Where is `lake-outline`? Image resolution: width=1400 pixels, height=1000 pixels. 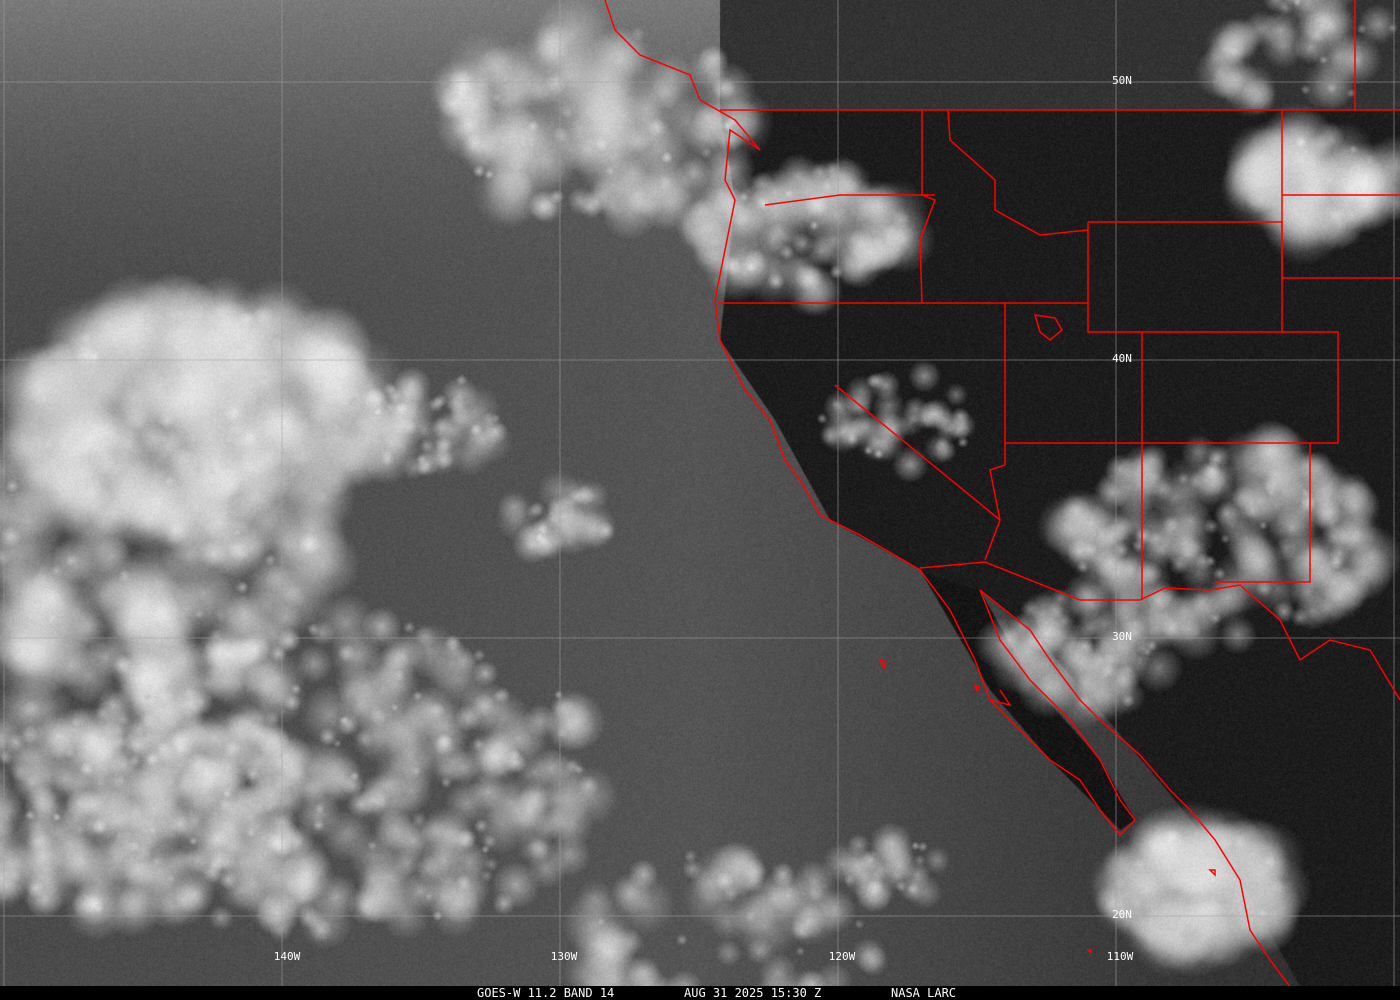
lake-outline is located at coordinates (1048, 327).